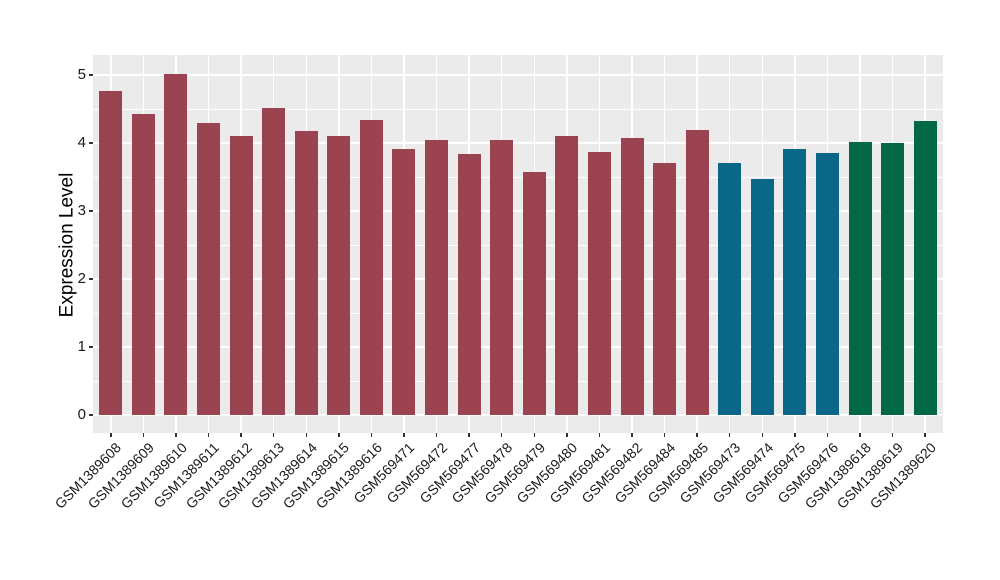 Image resolution: width=1000 pixels, height=580 pixels. I want to click on bar-GSM569475, so click(795, 282).